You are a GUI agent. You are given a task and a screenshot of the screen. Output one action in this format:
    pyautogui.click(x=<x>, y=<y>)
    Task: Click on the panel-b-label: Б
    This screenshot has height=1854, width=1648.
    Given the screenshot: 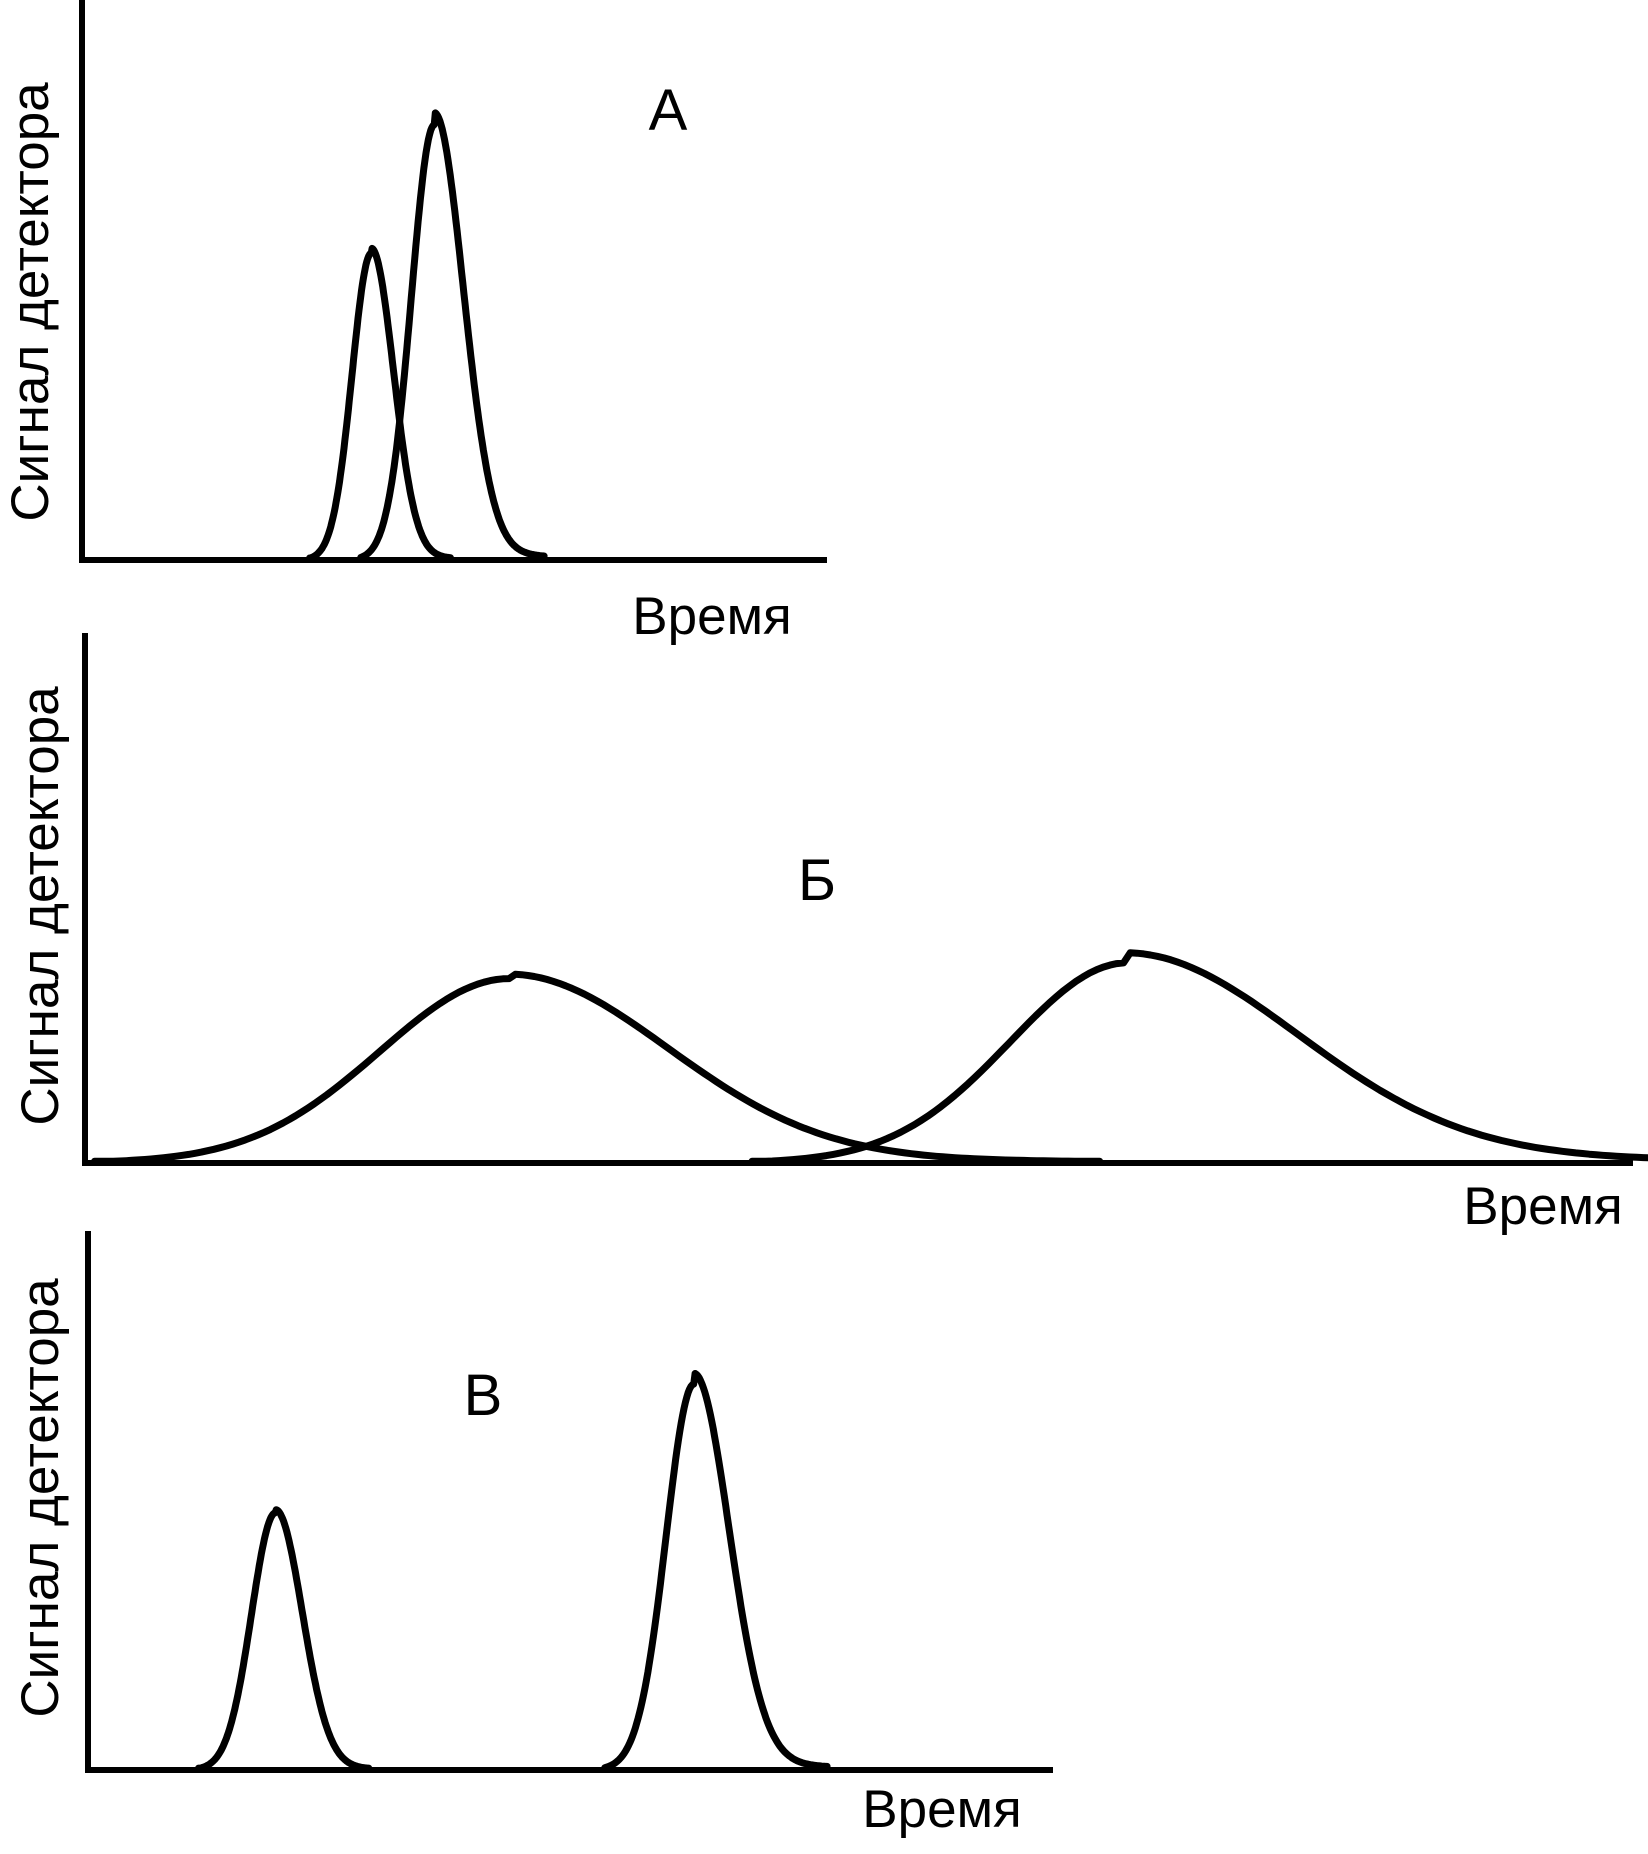 What is the action you would take?
    pyautogui.click(x=817, y=880)
    